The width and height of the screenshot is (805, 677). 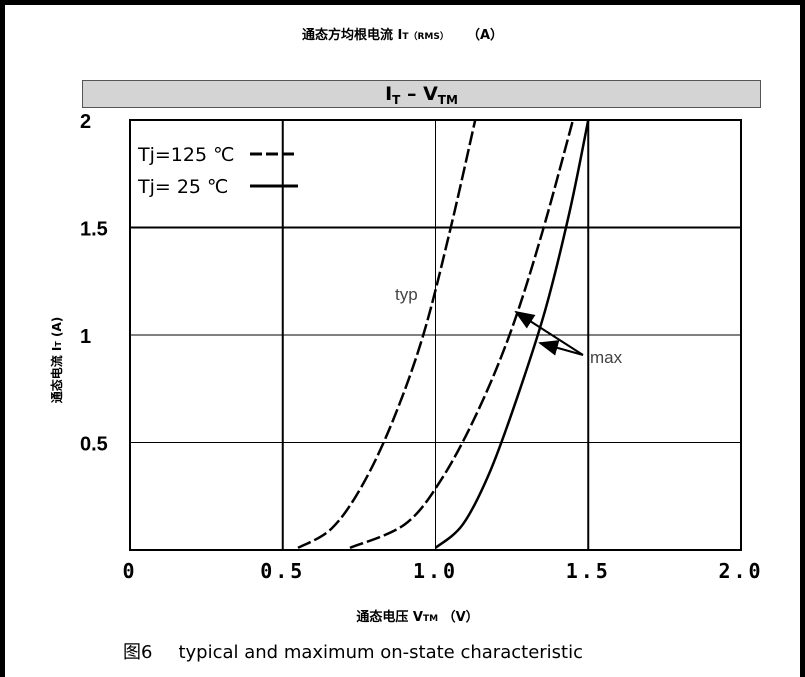 What do you see at coordinates (396, 100) in the screenshot?
I see `chart-title-sub1: T` at bounding box center [396, 100].